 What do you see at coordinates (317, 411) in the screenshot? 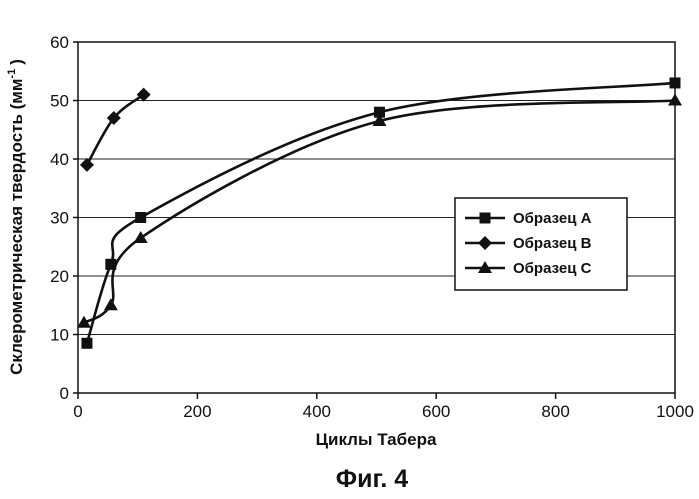
I see `x-tick-label: 400` at bounding box center [317, 411].